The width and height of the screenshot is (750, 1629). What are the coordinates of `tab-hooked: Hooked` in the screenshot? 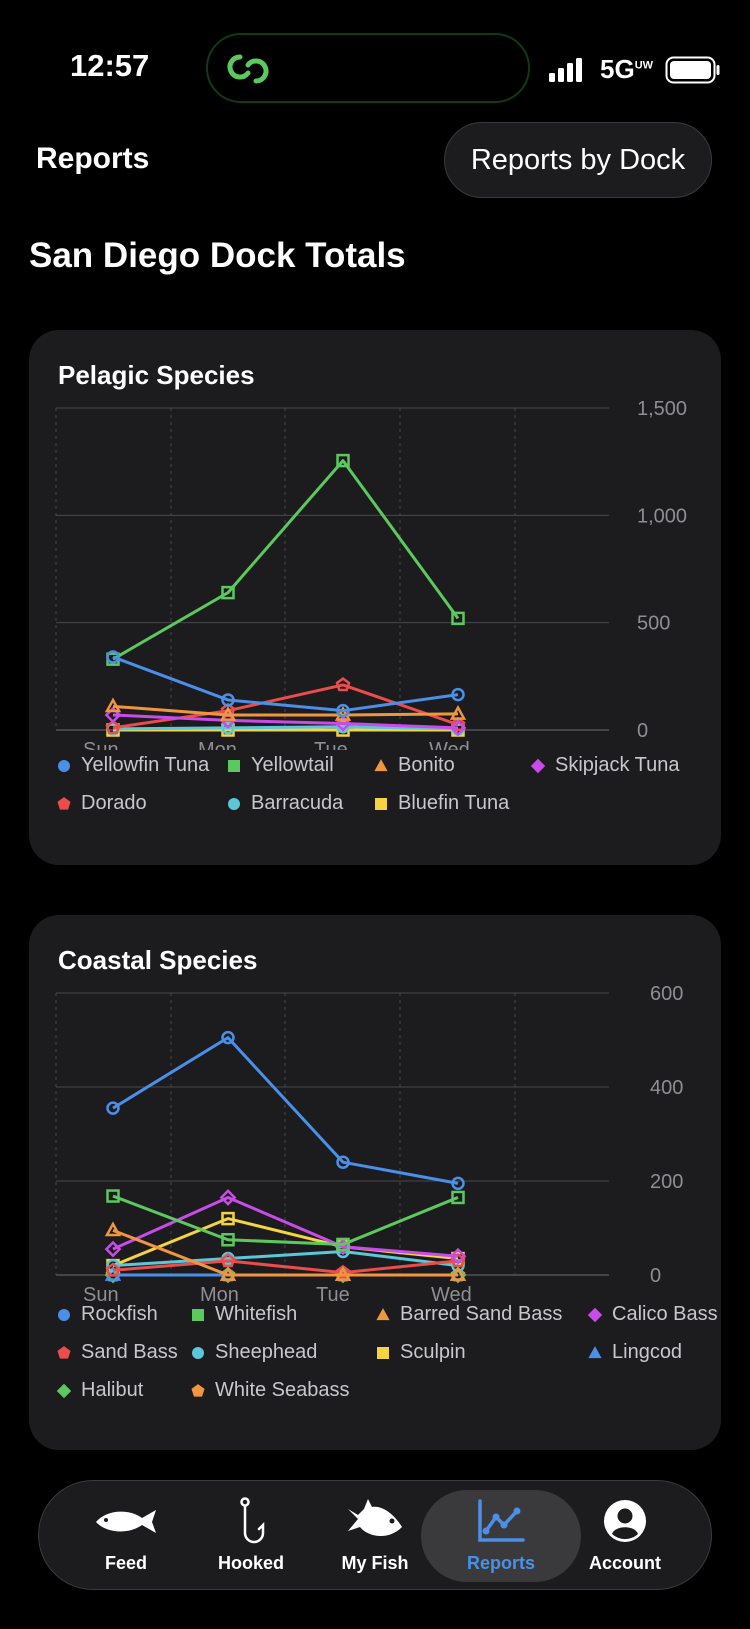 It's located at (251, 1536).